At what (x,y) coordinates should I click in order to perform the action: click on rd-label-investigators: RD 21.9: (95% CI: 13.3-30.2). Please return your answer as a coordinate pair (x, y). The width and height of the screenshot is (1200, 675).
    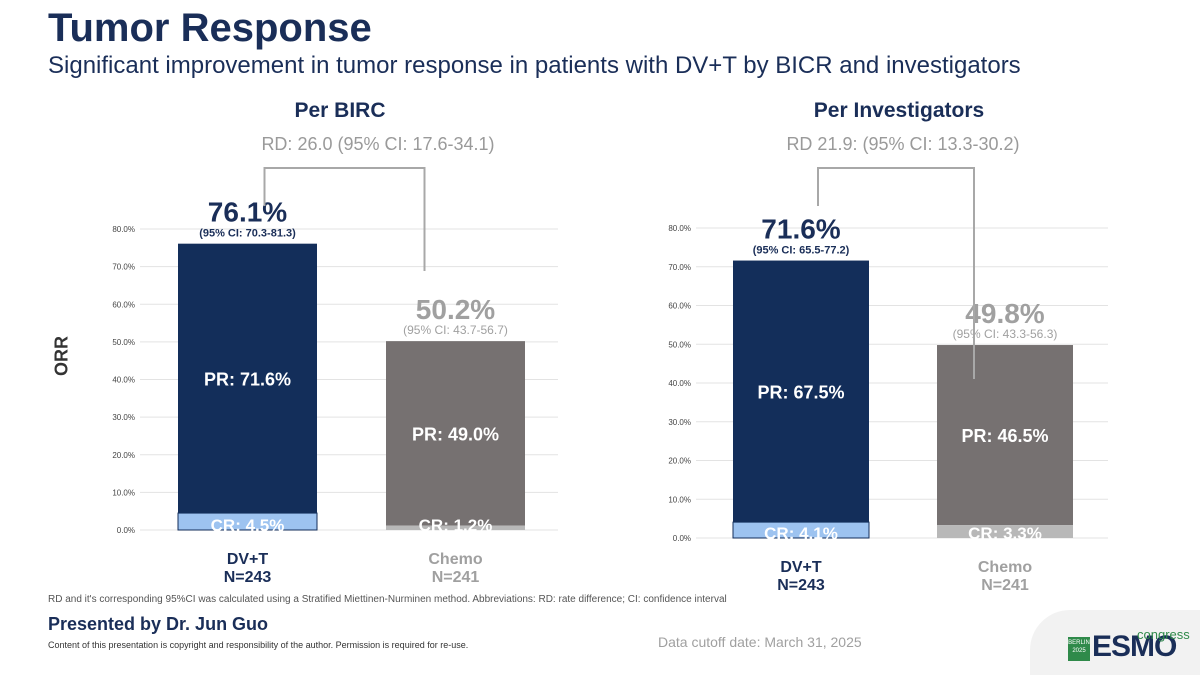
    Looking at the image, I should click on (903, 144).